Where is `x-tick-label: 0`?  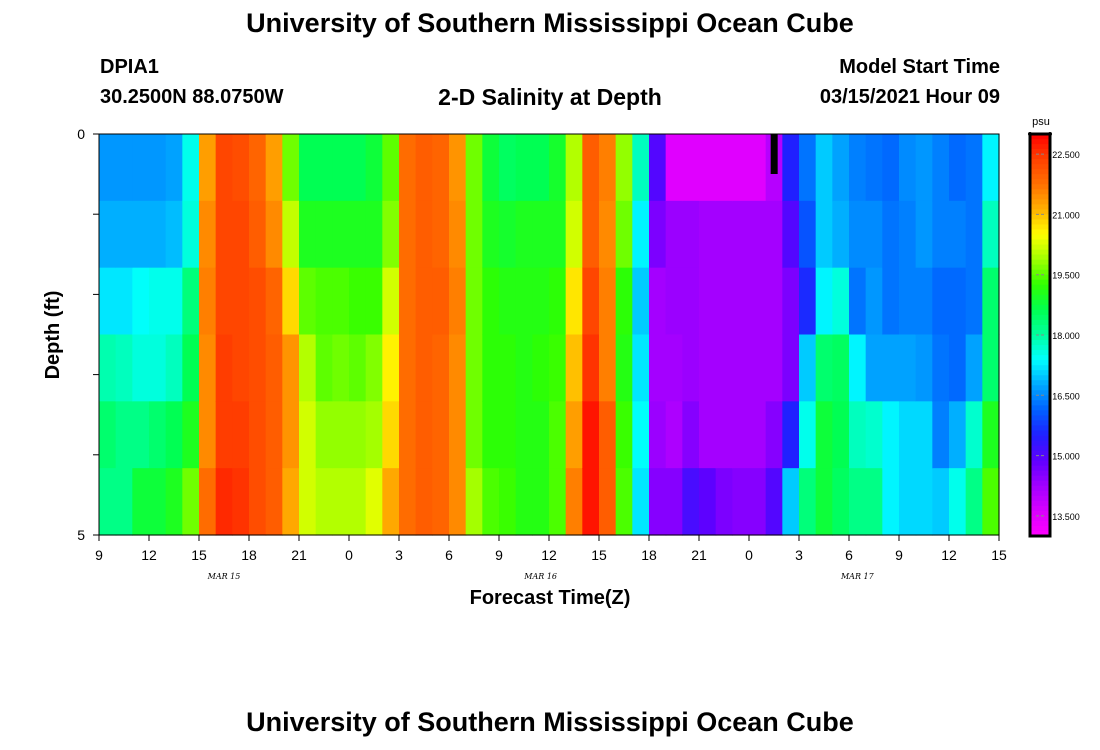
x-tick-label: 0 is located at coordinates (749, 555).